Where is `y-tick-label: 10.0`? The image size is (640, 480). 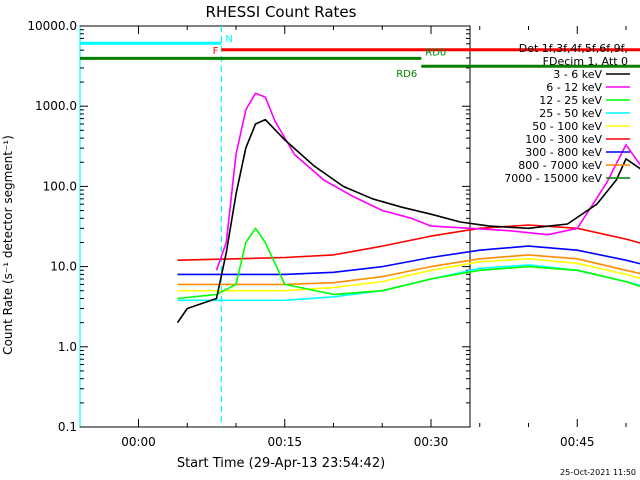 y-tick-label: 10.0 is located at coordinates (63, 267).